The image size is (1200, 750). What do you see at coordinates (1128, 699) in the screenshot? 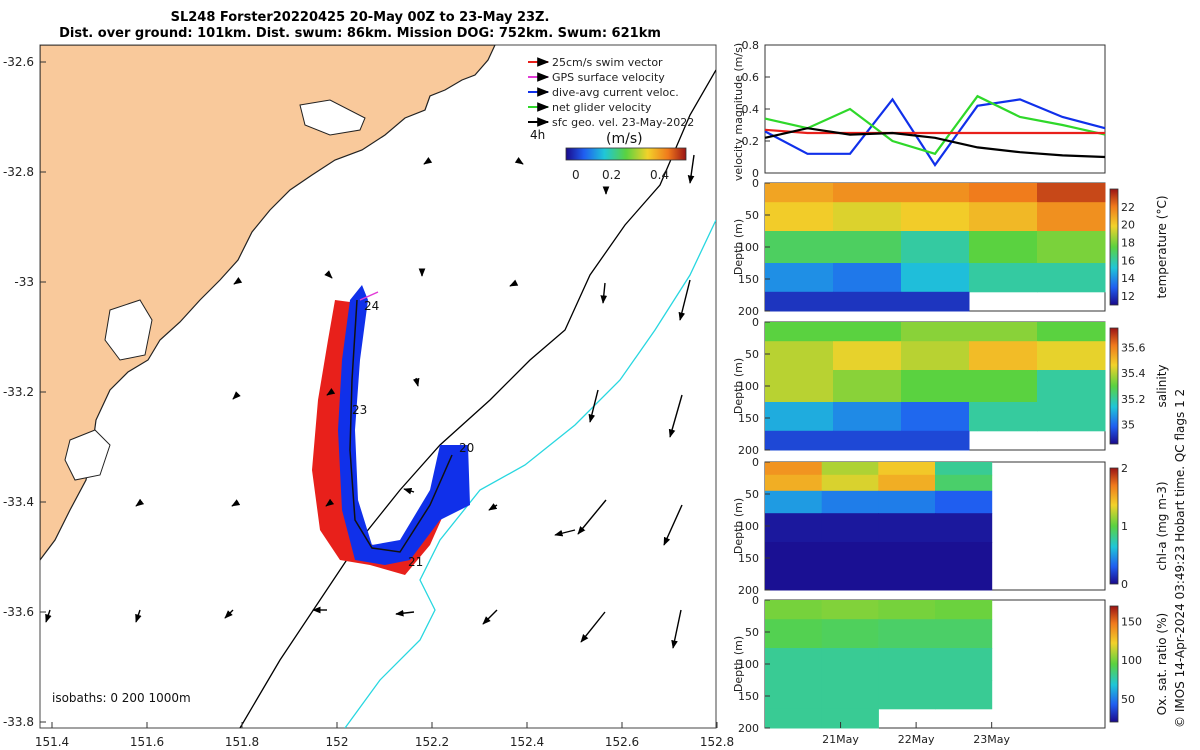
I see `oxygen-colorbar-tick: 50` at bounding box center [1128, 699].